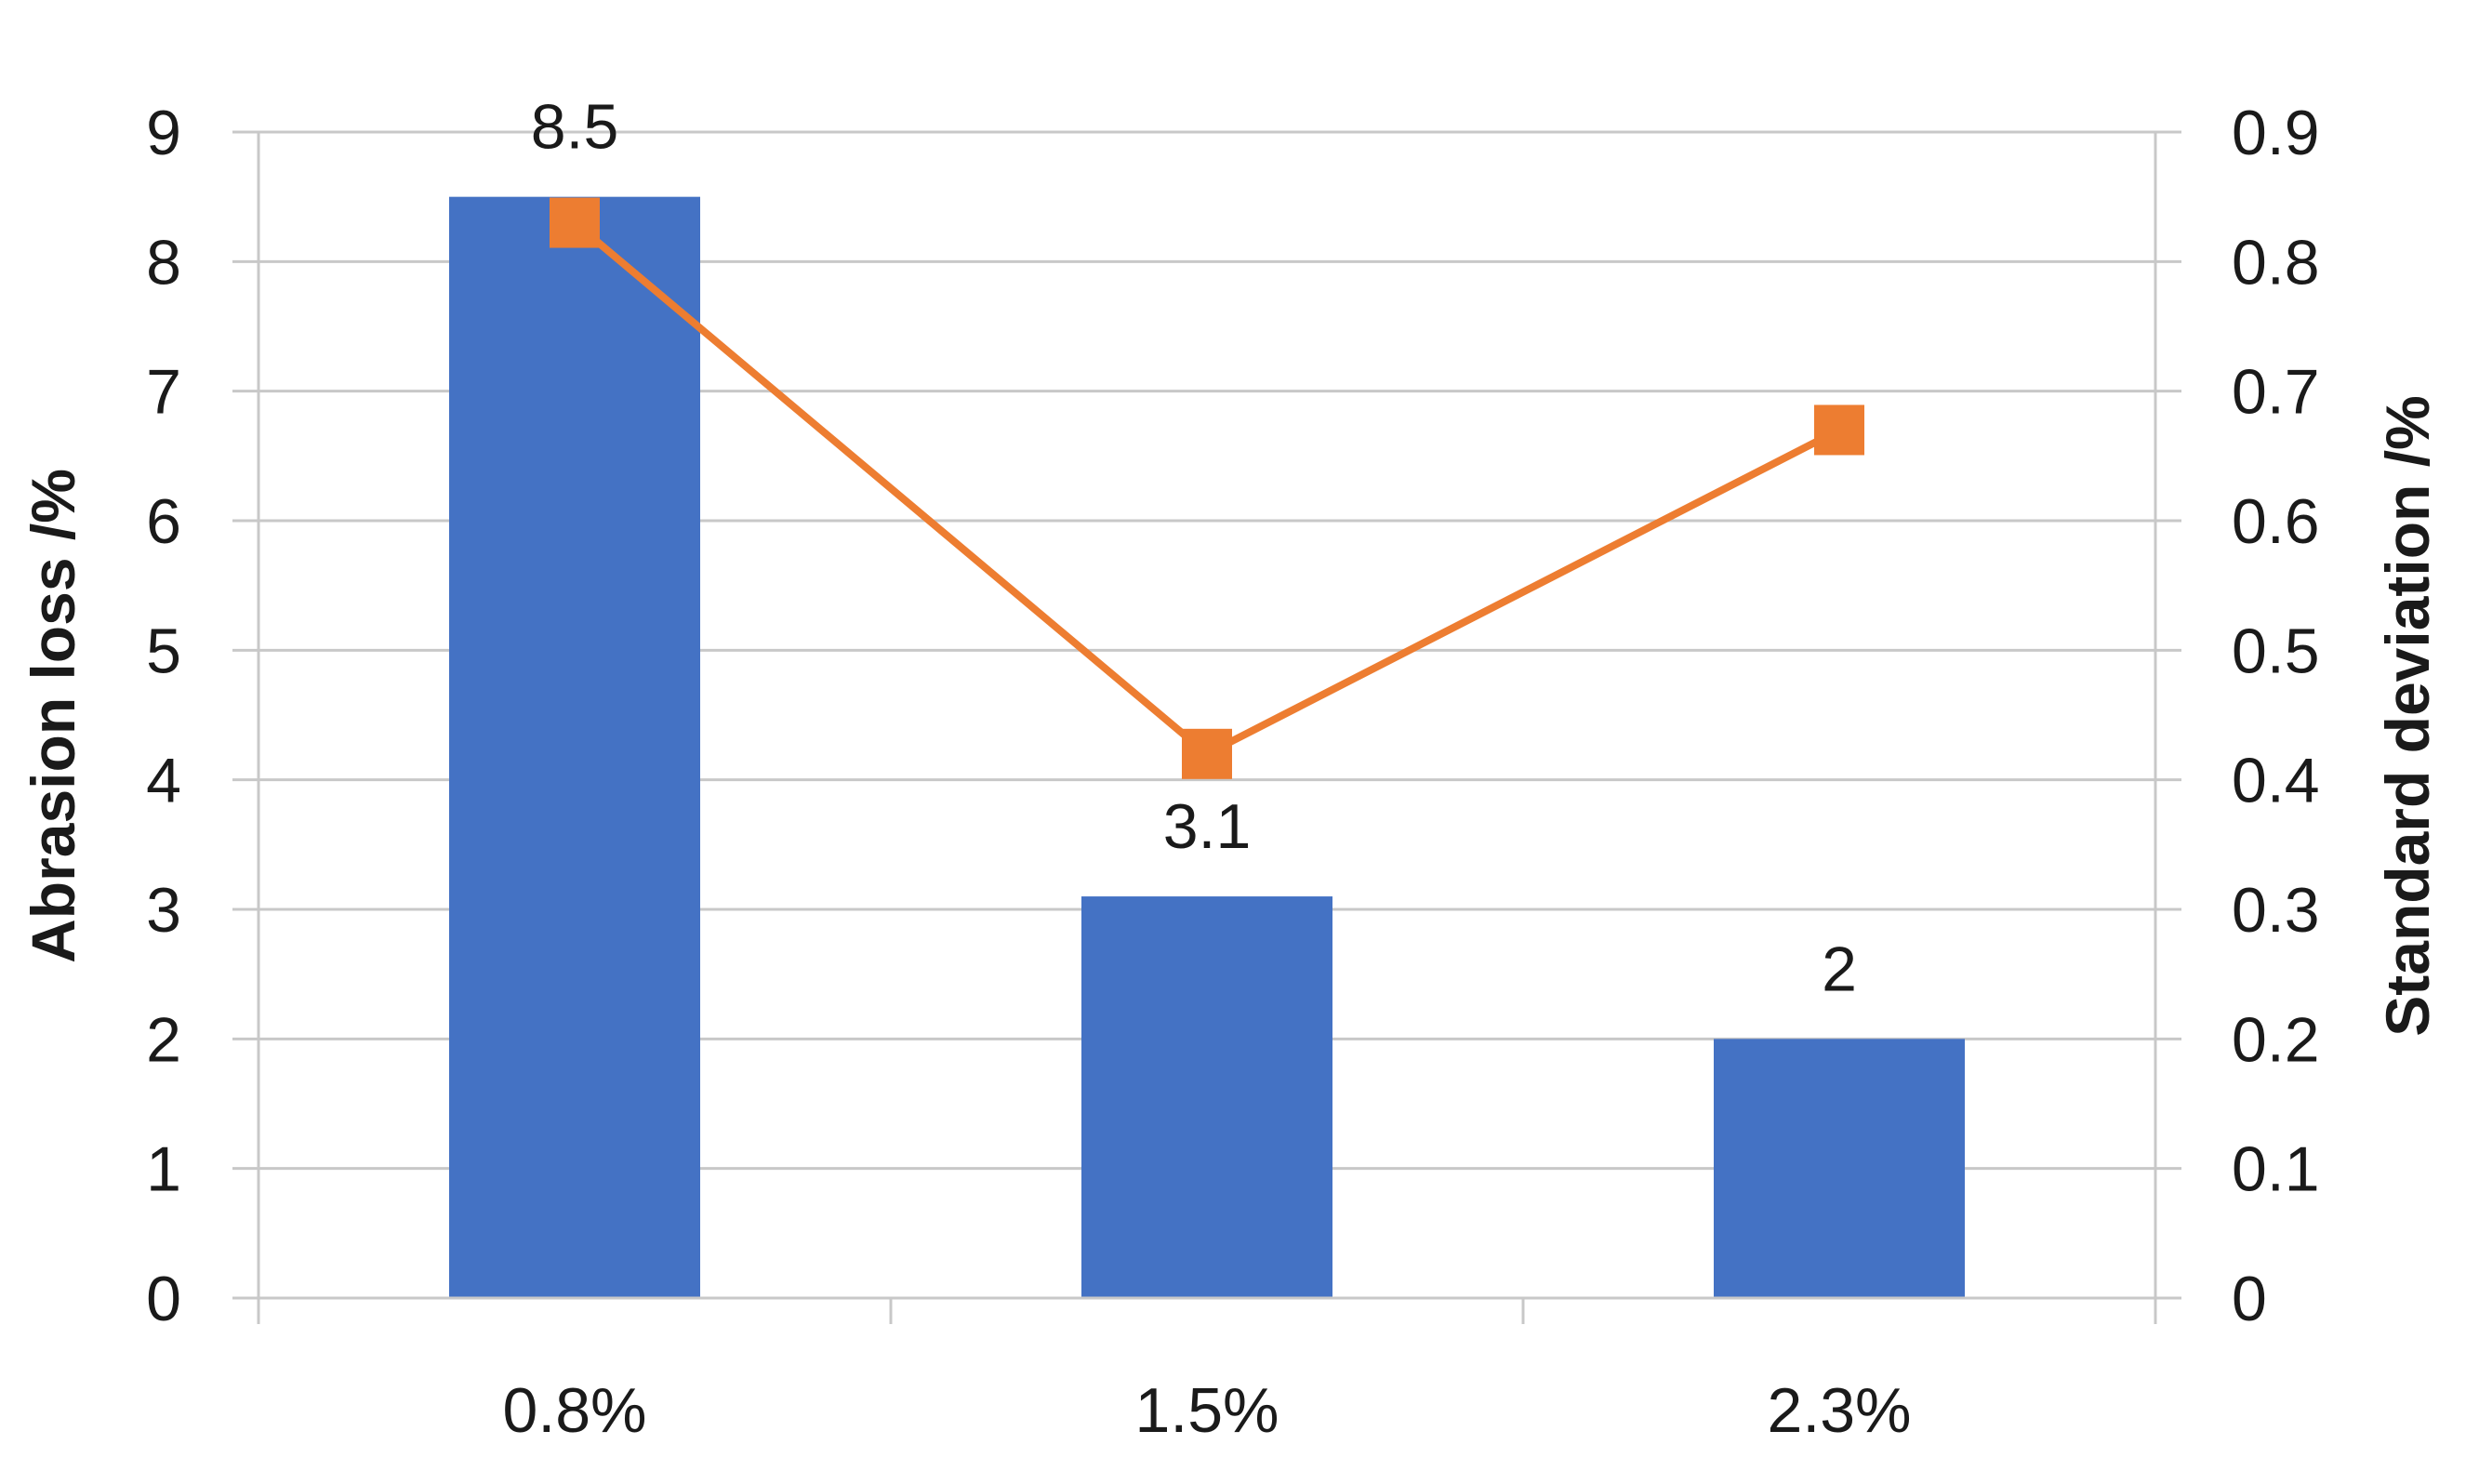  What do you see at coordinates (2249, 1299) in the screenshot?
I see `y2-tick-label: 0` at bounding box center [2249, 1299].